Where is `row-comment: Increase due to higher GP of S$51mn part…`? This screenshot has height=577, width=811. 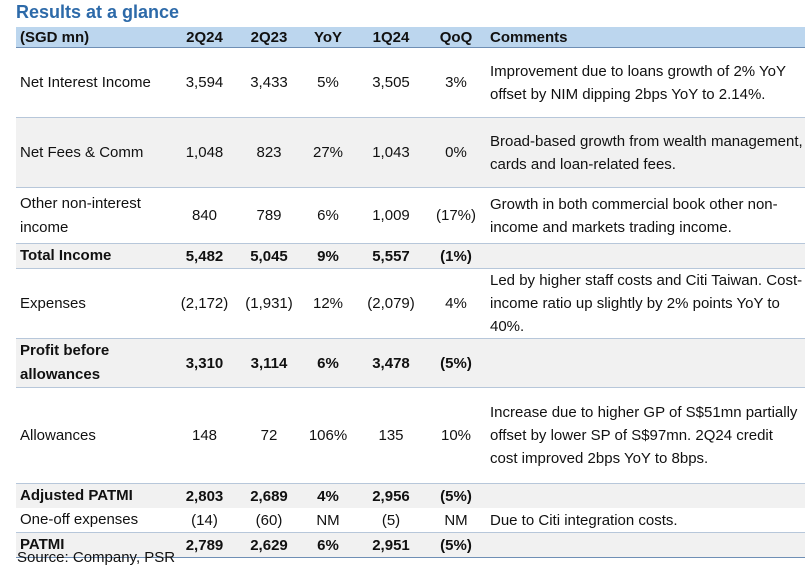
row-comment: Increase due to higher GP of S$51mn part… is located at coordinates (644, 435).